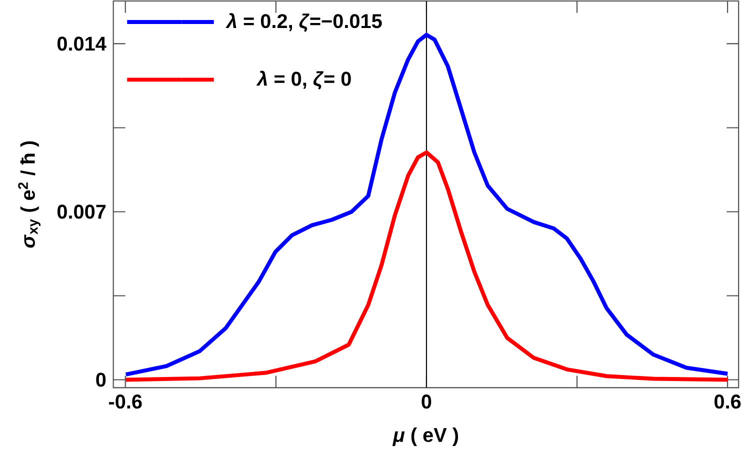 This screenshot has width=748, height=470. I want to click on x-tick-label: 0.6, so click(727, 401).